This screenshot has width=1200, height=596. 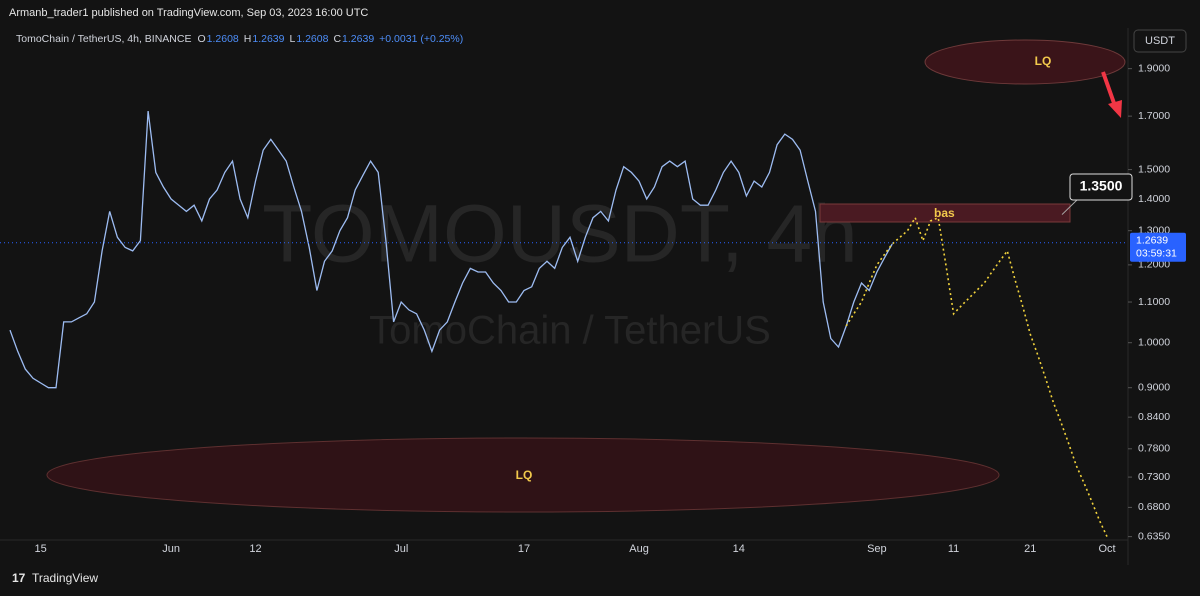 What do you see at coordinates (1154, 477) in the screenshot?
I see `y-tick-label: 0.7300` at bounding box center [1154, 477].